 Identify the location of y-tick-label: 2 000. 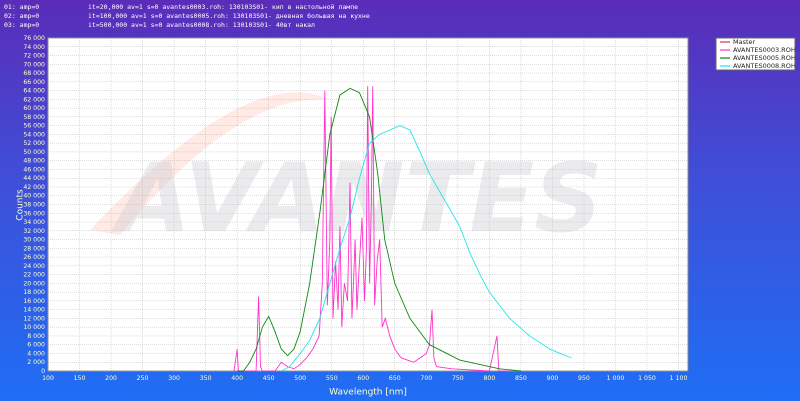
(36, 362).